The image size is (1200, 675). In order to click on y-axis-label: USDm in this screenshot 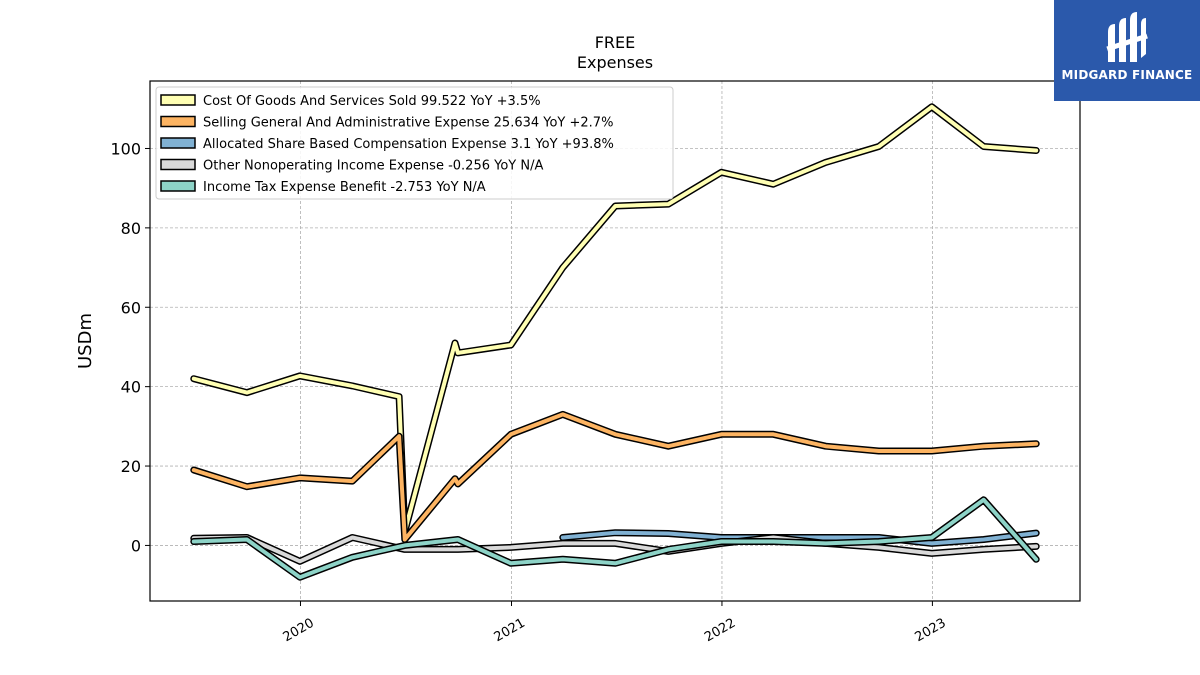, I will do `click(85, 341)`.